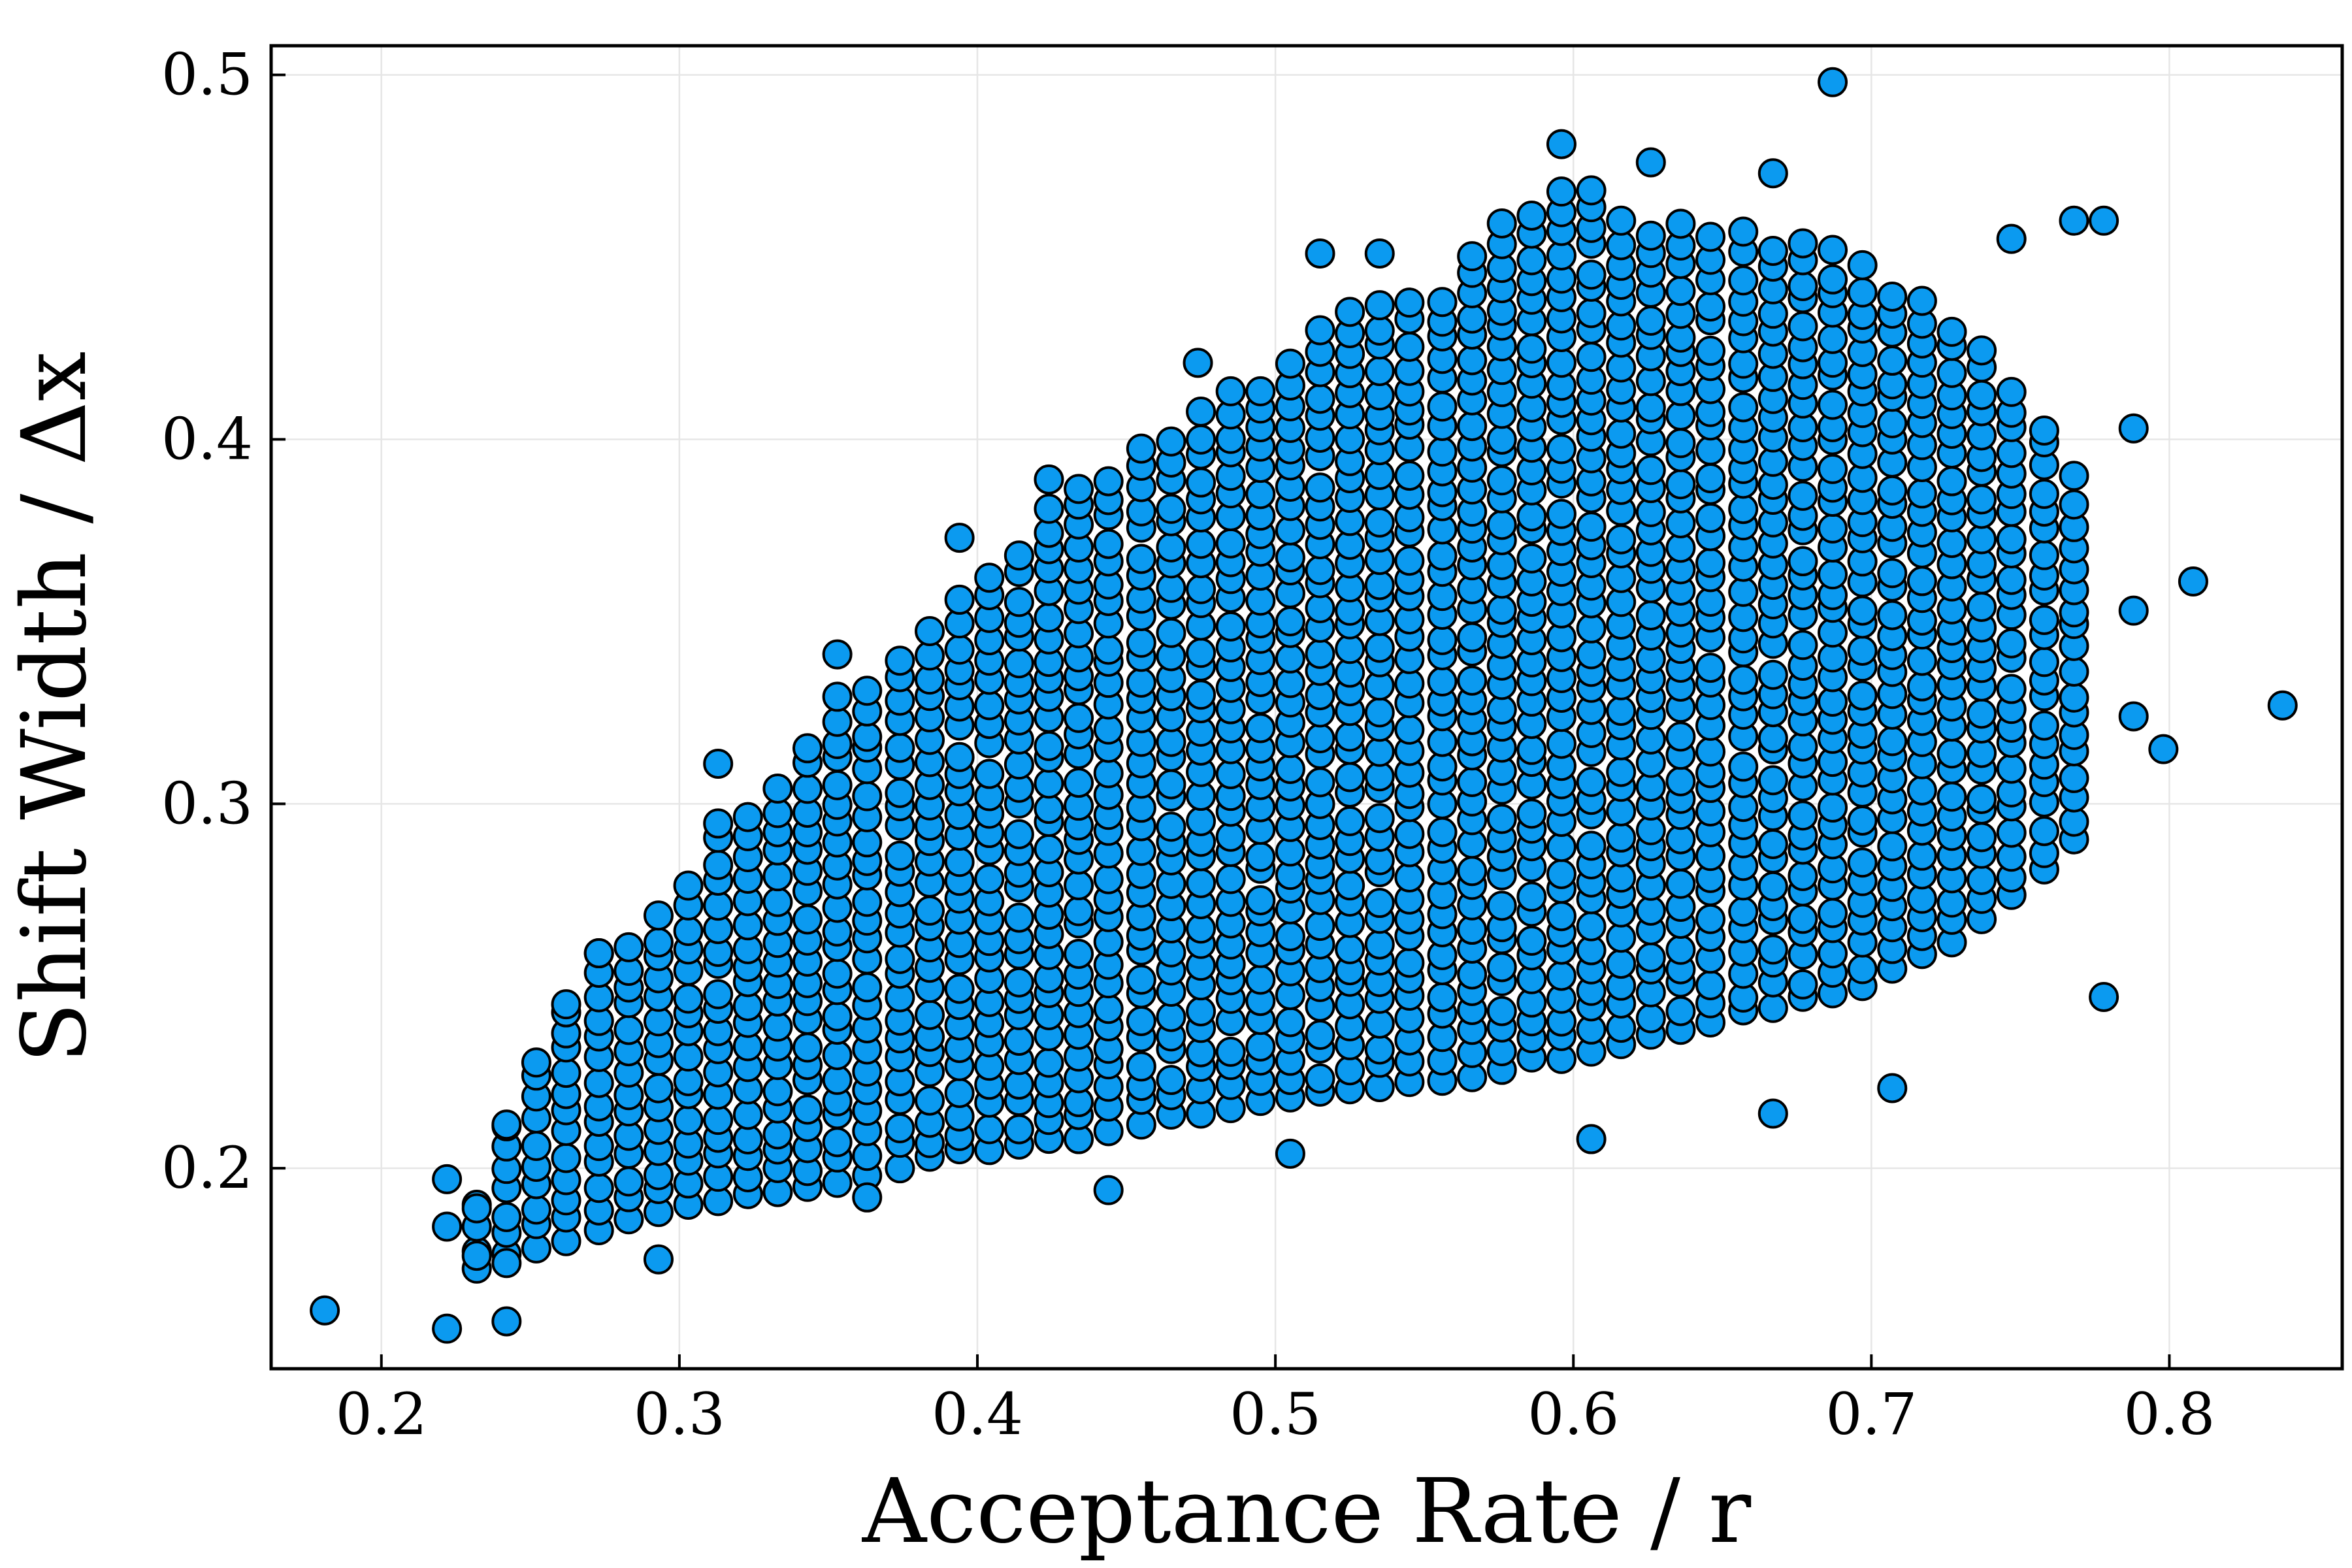  I want to click on y-tick-label: 0.4, so click(207, 438).